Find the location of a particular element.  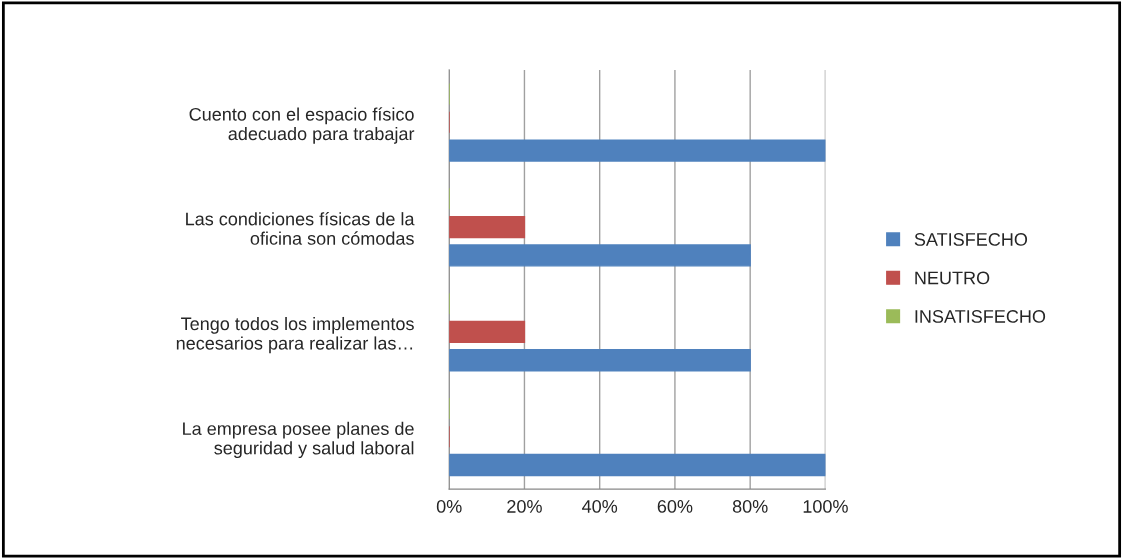

y-tick-label: Cuento con el espacio físico adecuado para trabajar is located at coordinates (302, 125).